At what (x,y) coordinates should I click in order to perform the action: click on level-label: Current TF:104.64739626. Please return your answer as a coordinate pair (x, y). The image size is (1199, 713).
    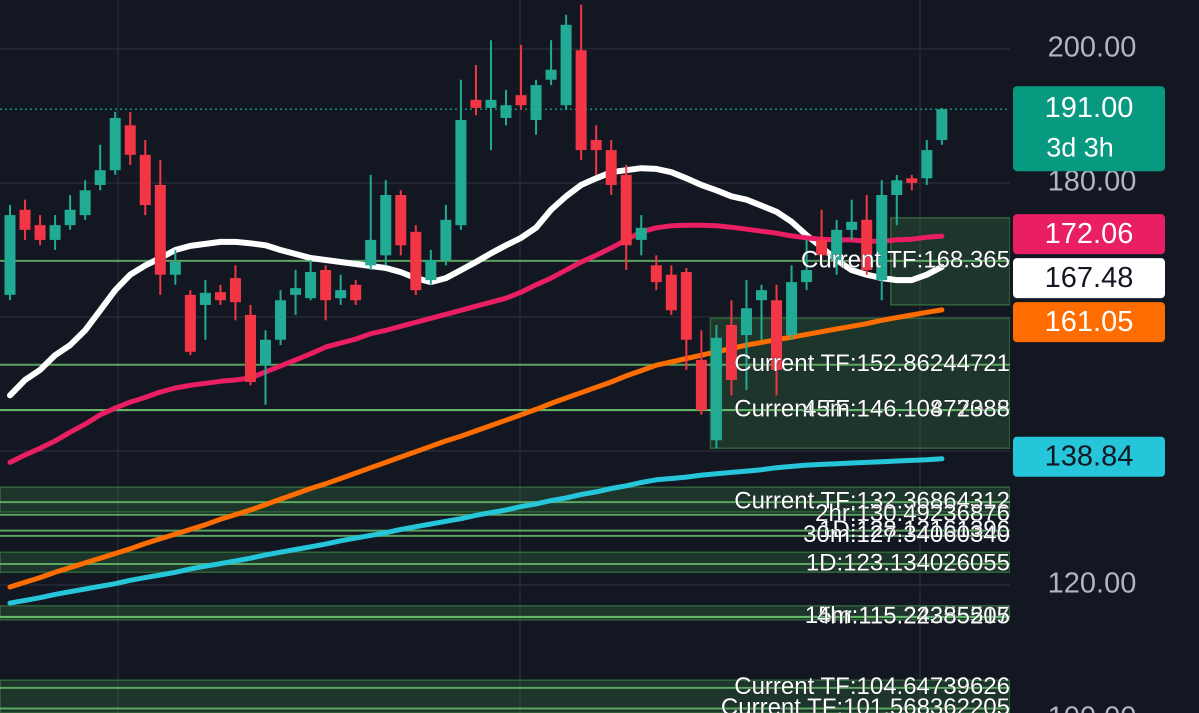
    Looking at the image, I should click on (872, 686).